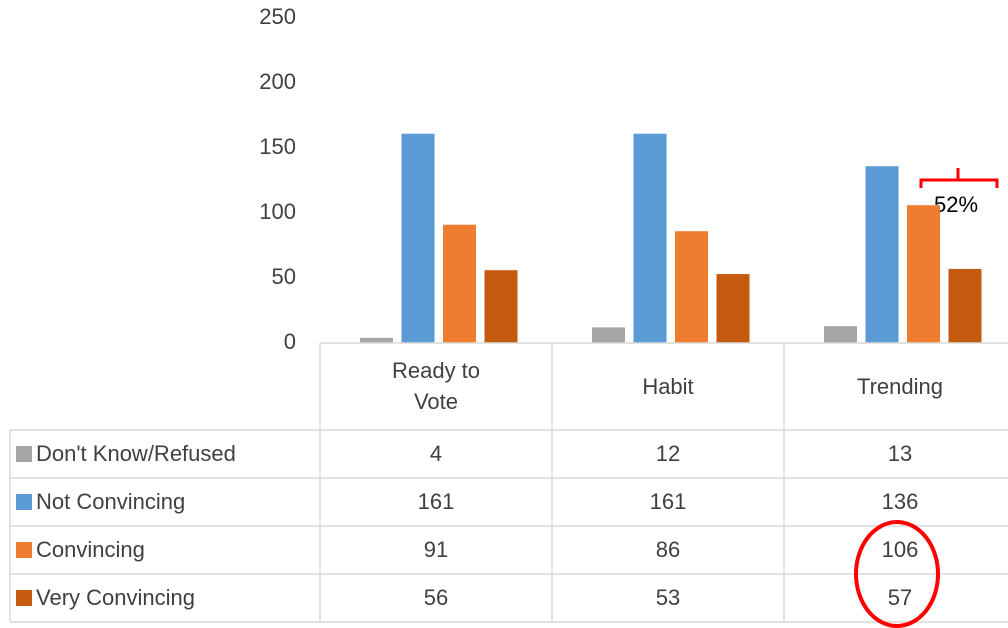 The width and height of the screenshot is (1008, 628). I want to click on table-value: 57, so click(900, 597).